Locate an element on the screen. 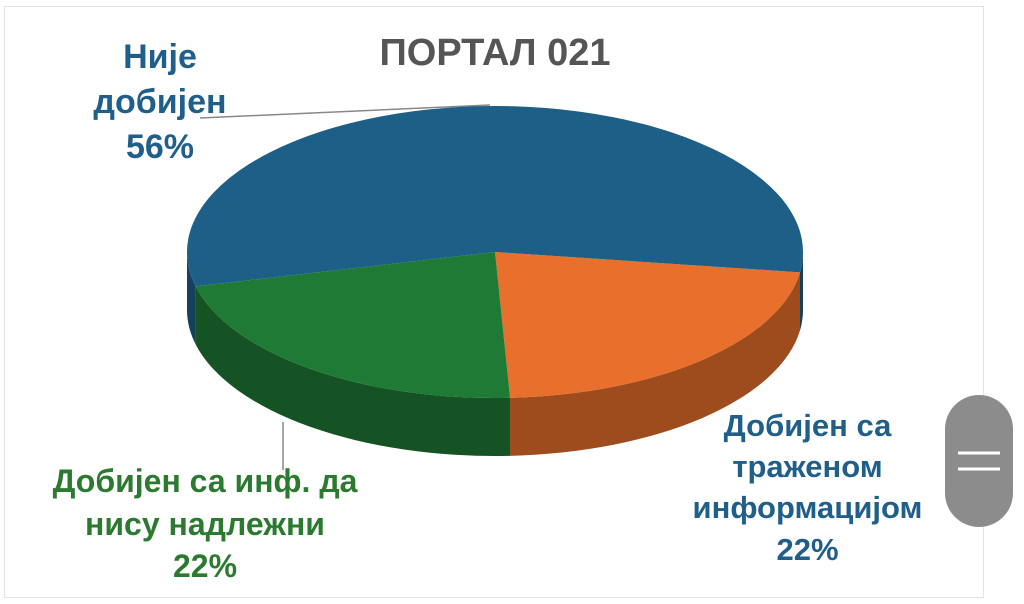 The height and width of the screenshot is (604, 1024). data-label: Није добијен 56% is located at coordinates (160, 103).